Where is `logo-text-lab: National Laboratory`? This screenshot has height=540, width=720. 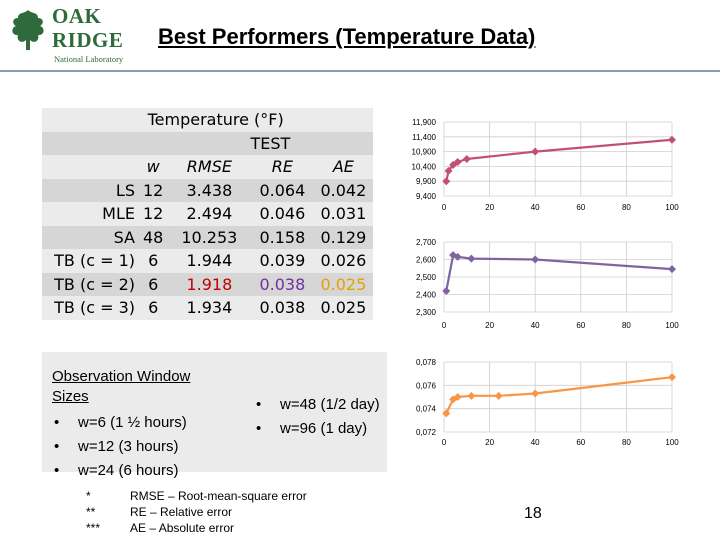
logo-text-lab: National Laboratory is located at coordinates (89, 59).